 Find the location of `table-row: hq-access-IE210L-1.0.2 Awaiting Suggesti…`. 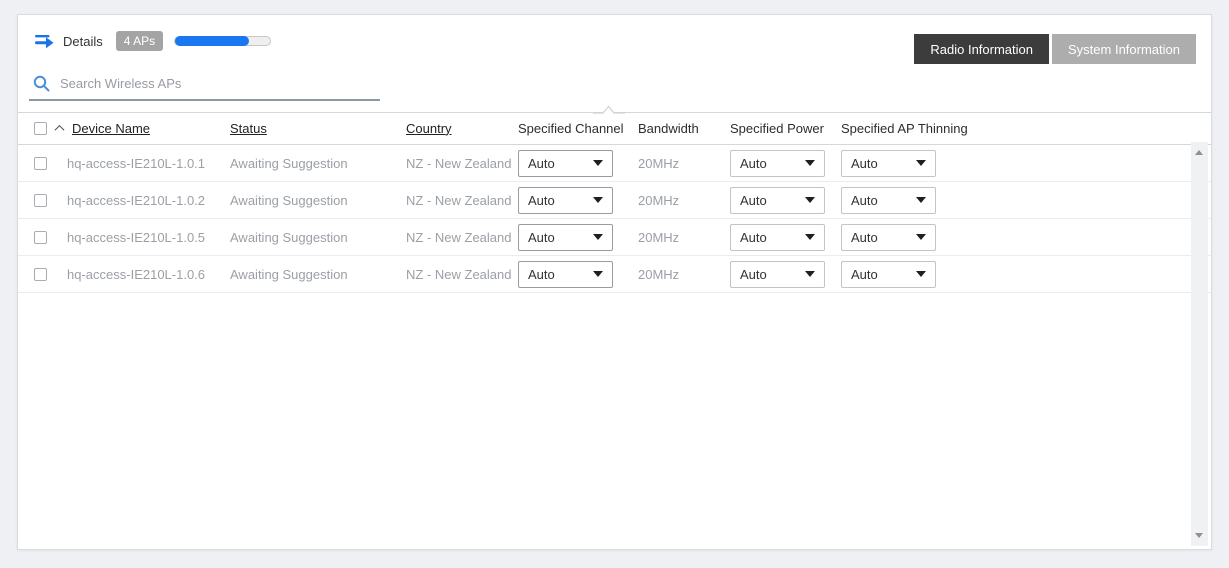

table-row: hq-access-IE210L-1.0.2 Awaiting Suggesti… is located at coordinates (614, 200).